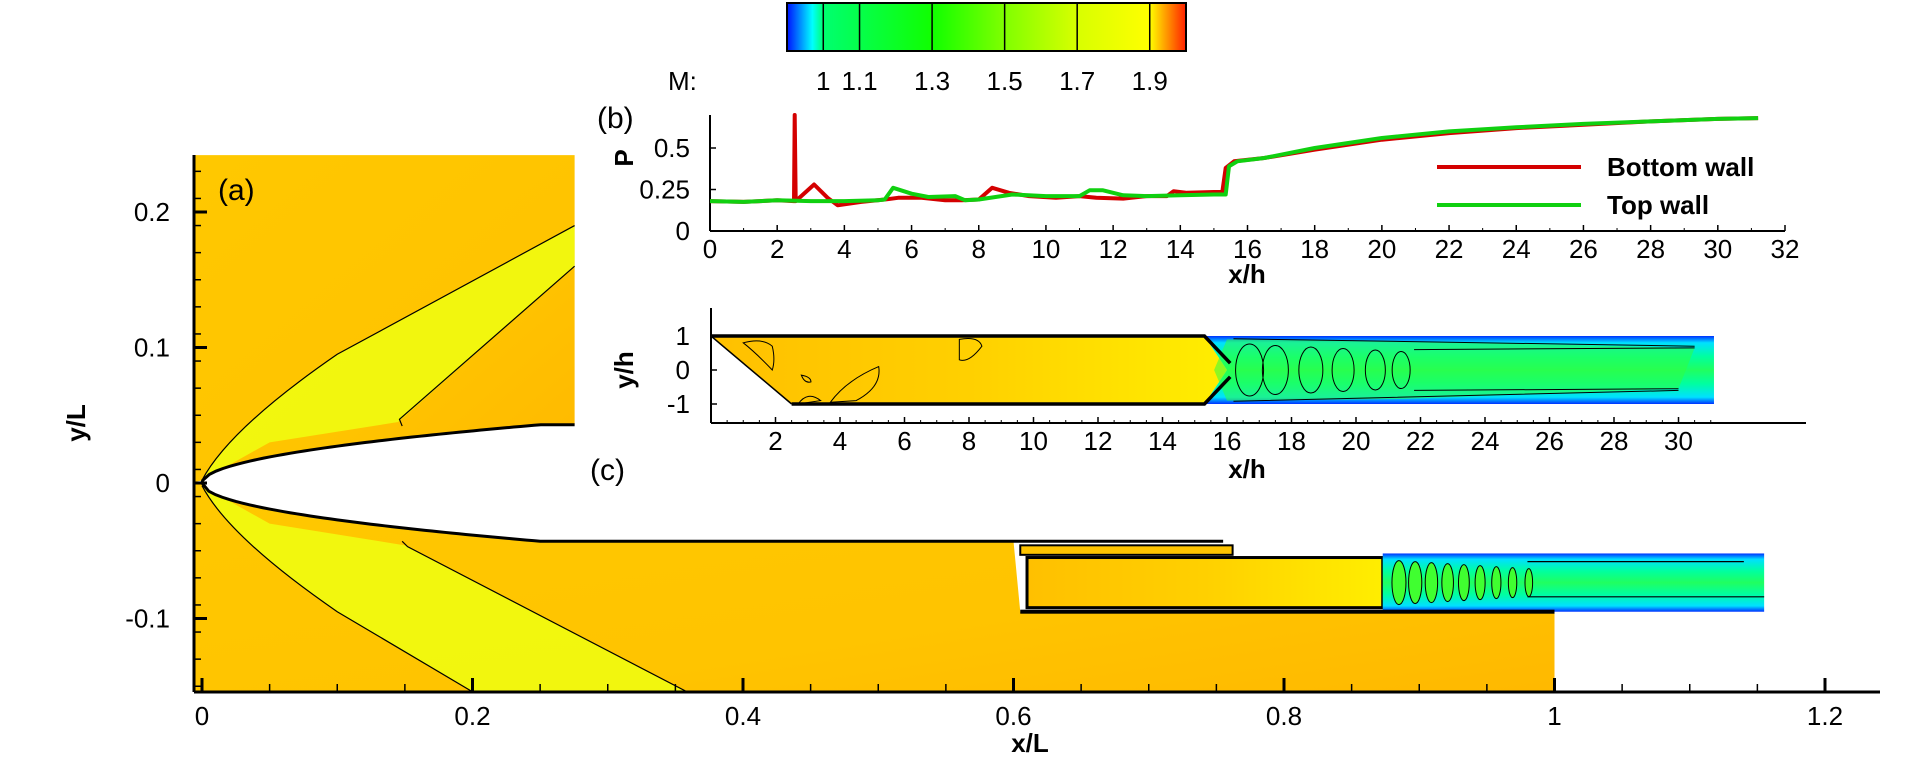 The height and width of the screenshot is (769, 1920). What do you see at coordinates (1205, 583) in the screenshot?
I see `isolator-channel` at bounding box center [1205, 583].